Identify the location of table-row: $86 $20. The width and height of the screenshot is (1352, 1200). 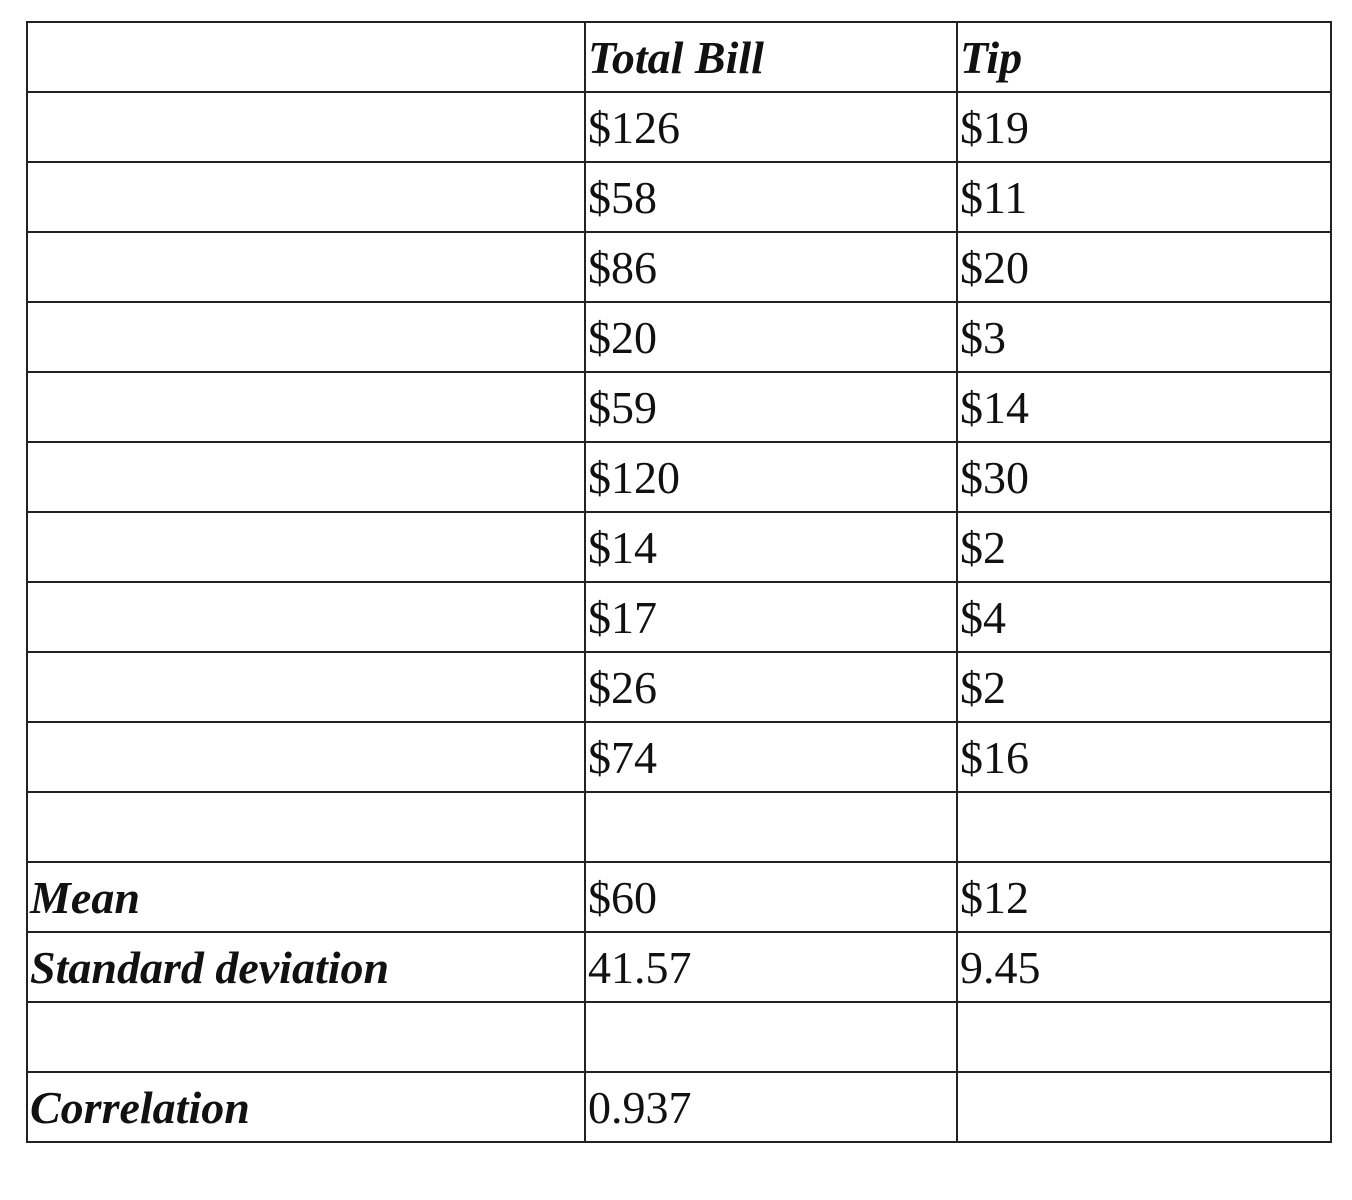
(679, 267).